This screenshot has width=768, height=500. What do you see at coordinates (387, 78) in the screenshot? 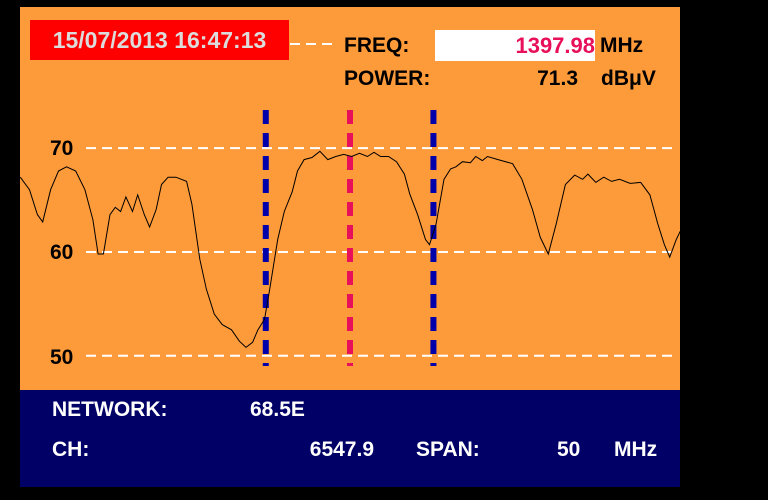
I see `power-label: POWER:` at bounding box center [387, 78].